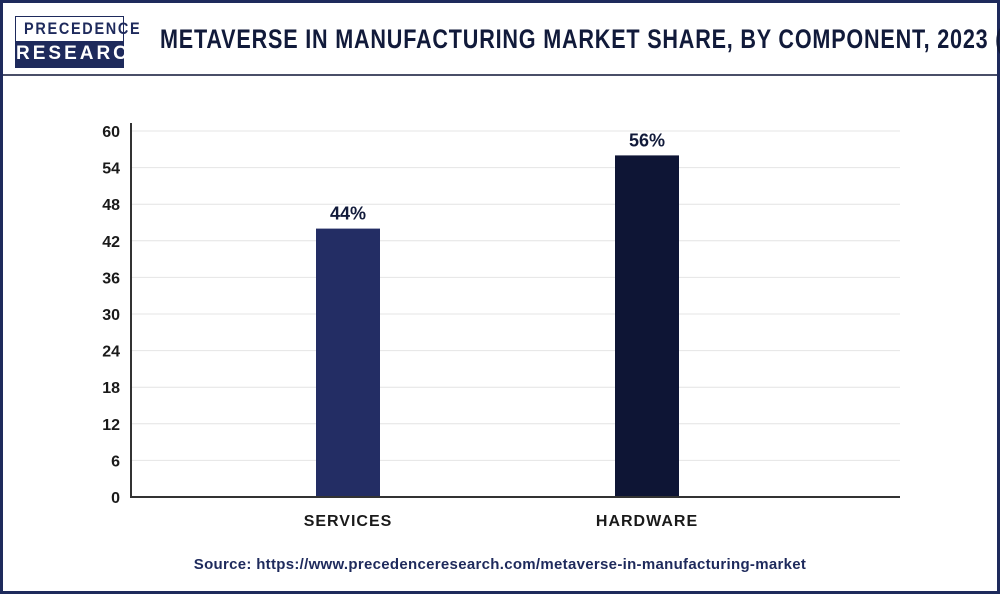 Image resolution: width=1000 pixels, height=594 pixels. What do you see at coordinates (115, 498) in the screenshot?
I see `y-tick-label: 0` at bounding box center [115, 498].